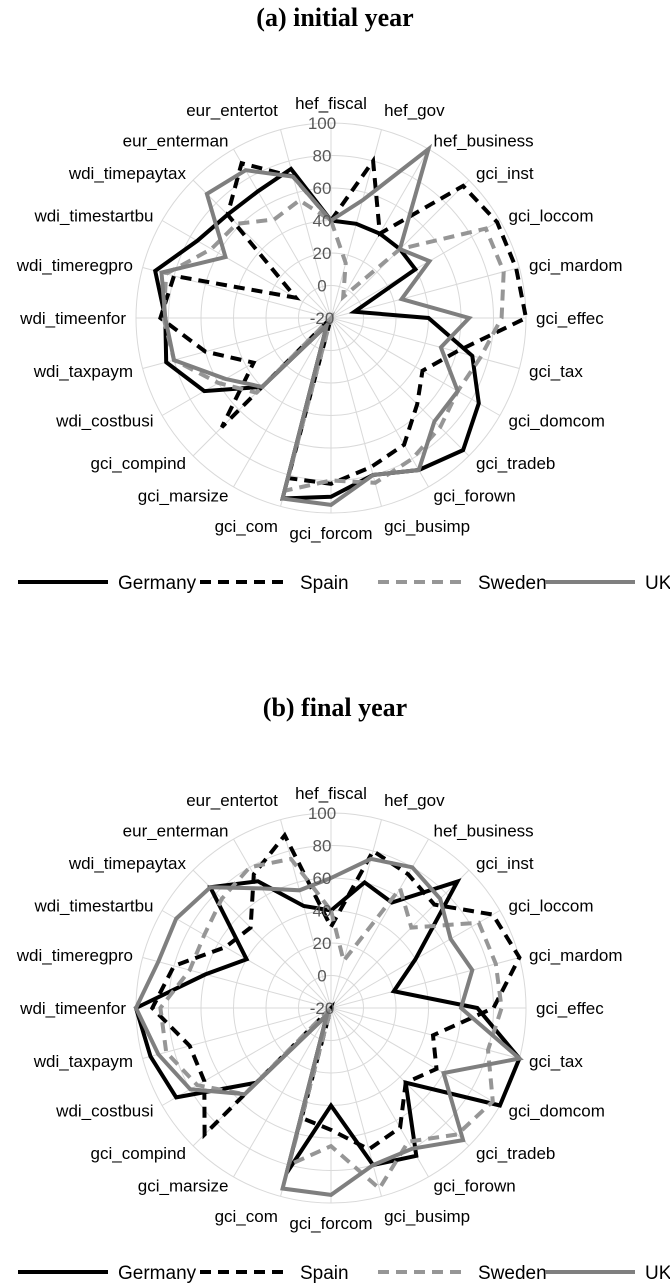 The image size is (670, 1285). Describe the element at coordinates (512, 583) in the screenshot. I see `legend-label-sweden: Sweden` at that location.